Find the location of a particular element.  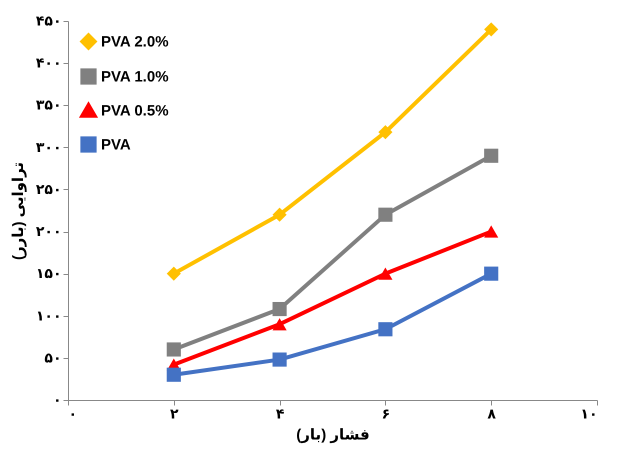

x-tick-label: ۸ is located at coordinates (491, 414).